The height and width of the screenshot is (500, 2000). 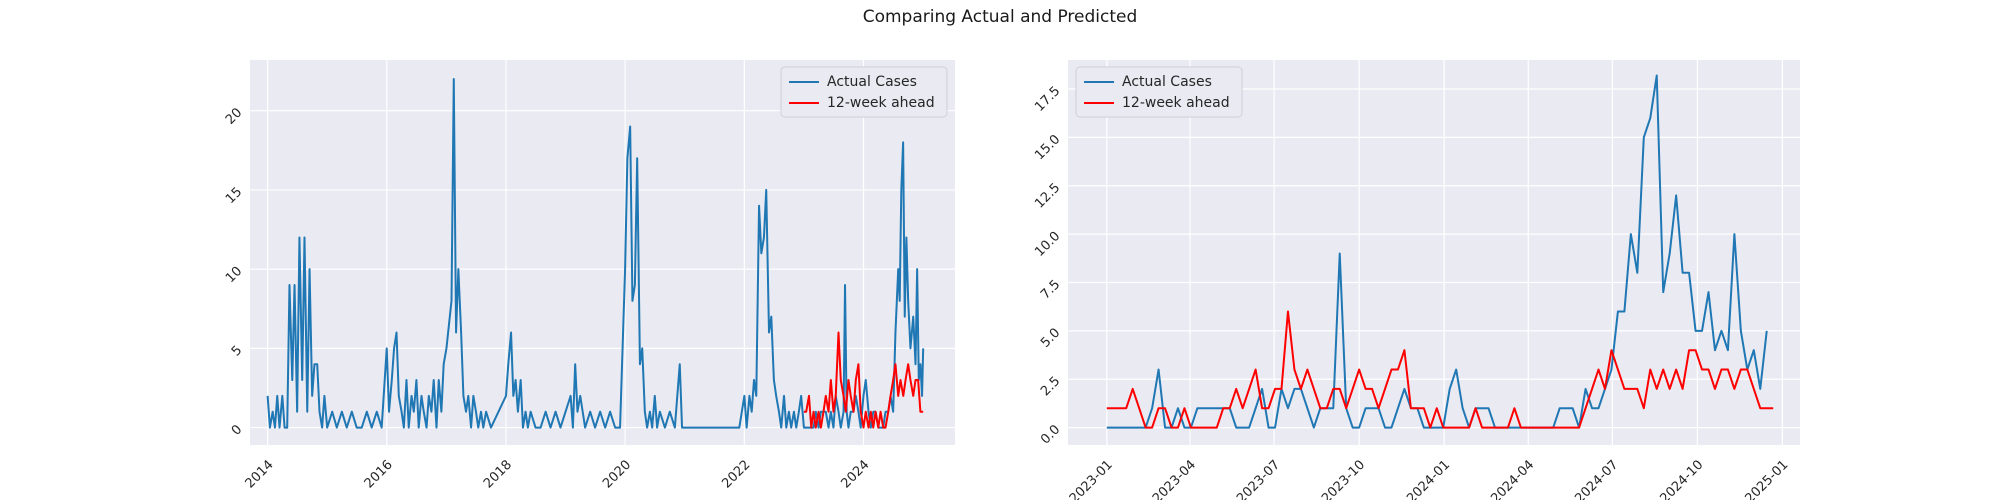 I want to click on x-tick-label: 2022, so click(x=736, y=474).